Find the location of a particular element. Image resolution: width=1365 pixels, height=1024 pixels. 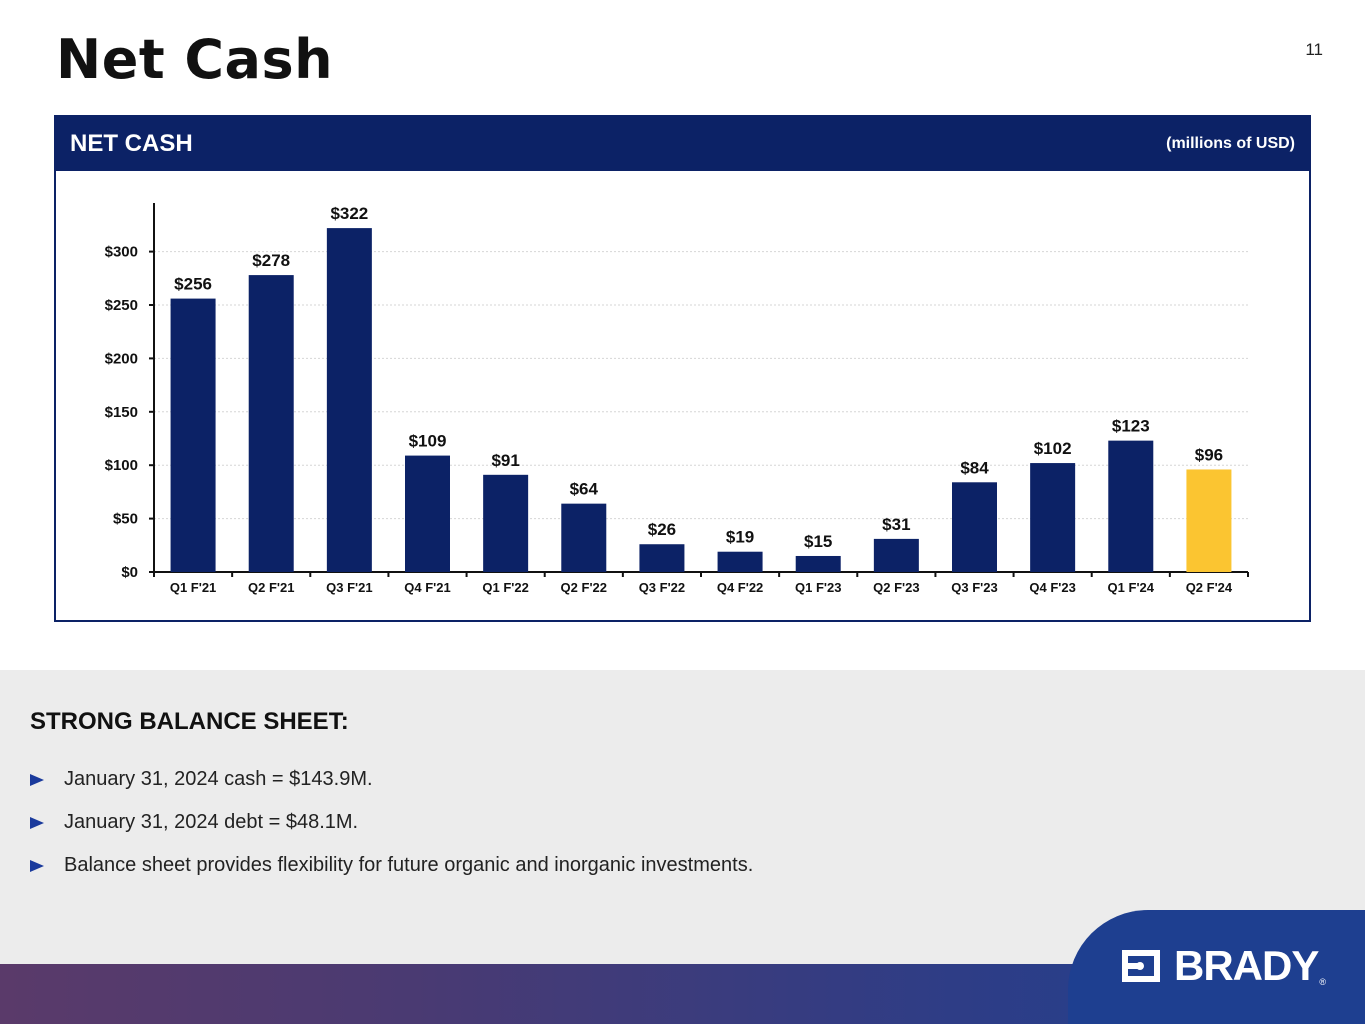

logo-tab is located at coordinates (1216, 967).